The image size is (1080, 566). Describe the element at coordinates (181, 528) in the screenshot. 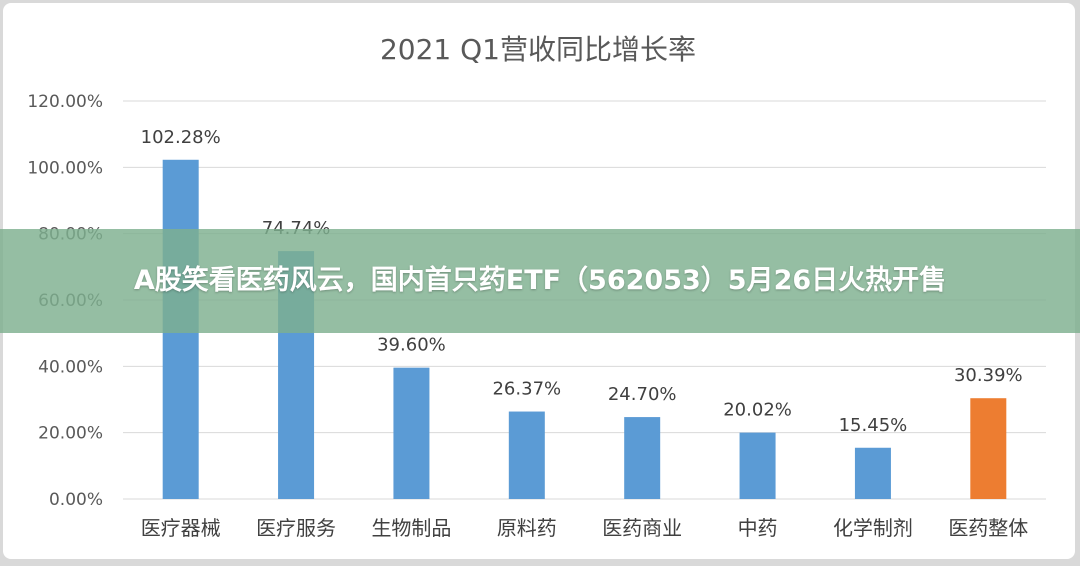

I see `x-tick-label: 医疗器械` at that location.